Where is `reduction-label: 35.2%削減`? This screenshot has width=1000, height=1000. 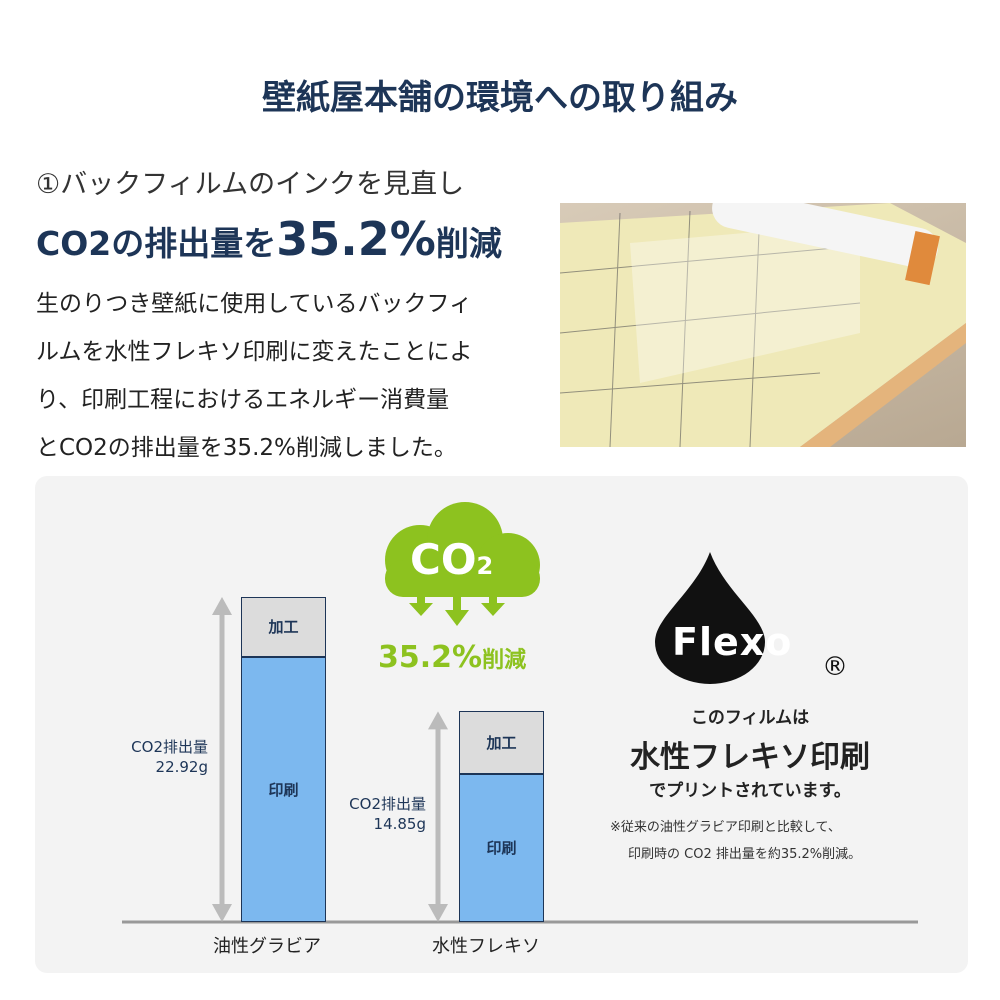 reduction-label: 35.2%削減 is located at coordinates (452, 657).